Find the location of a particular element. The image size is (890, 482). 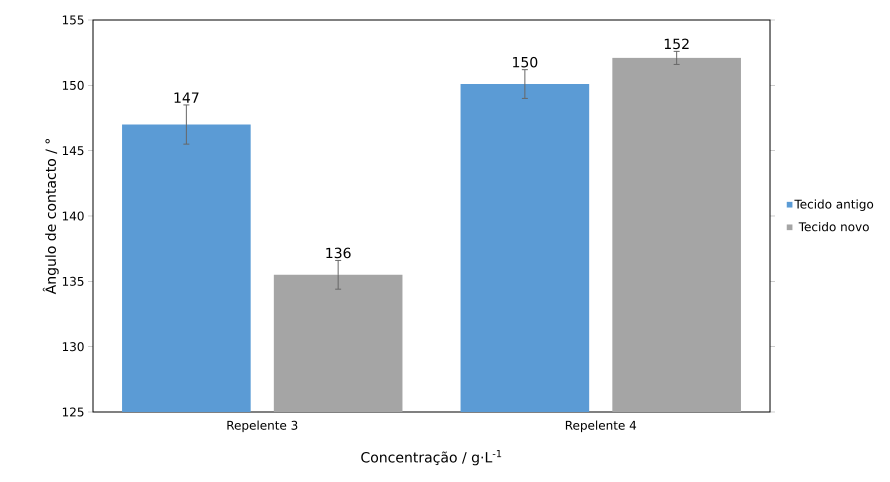

y-tick-label: 125 is located at coordinates (73, 412).